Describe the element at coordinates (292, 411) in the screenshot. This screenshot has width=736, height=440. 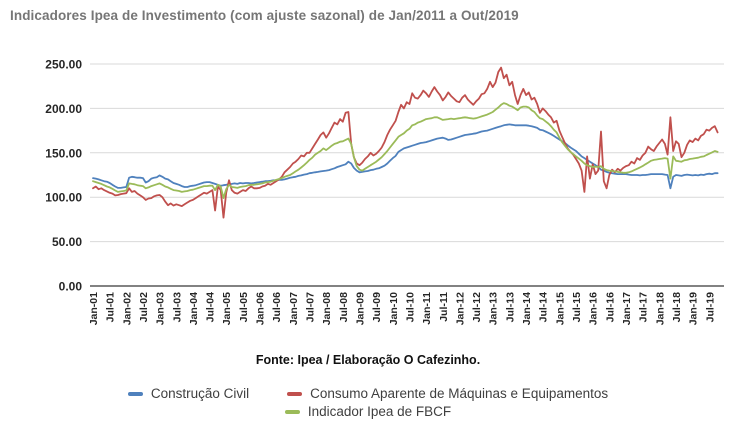
I see `legend-marker-fbcf-icon` at that location.